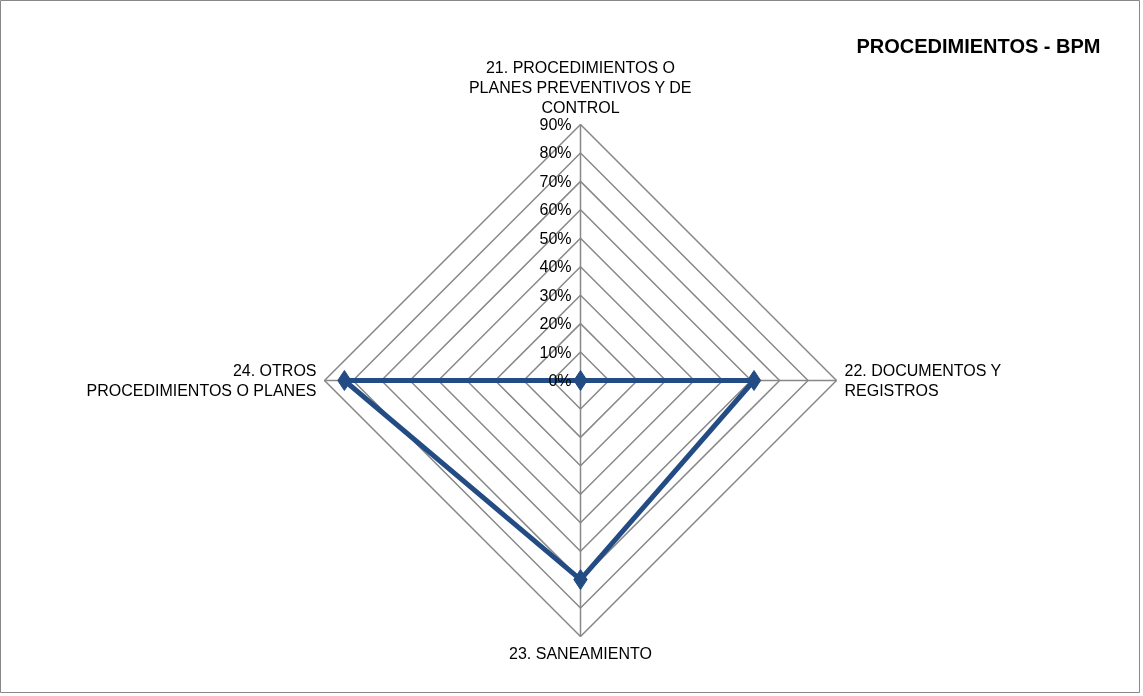 This screenshot has width=1143, height=696. What do you see at coordinates (555, 352) in the screenshot?
I see `y-tick-label: 10%` at bounding box center [555, 352].